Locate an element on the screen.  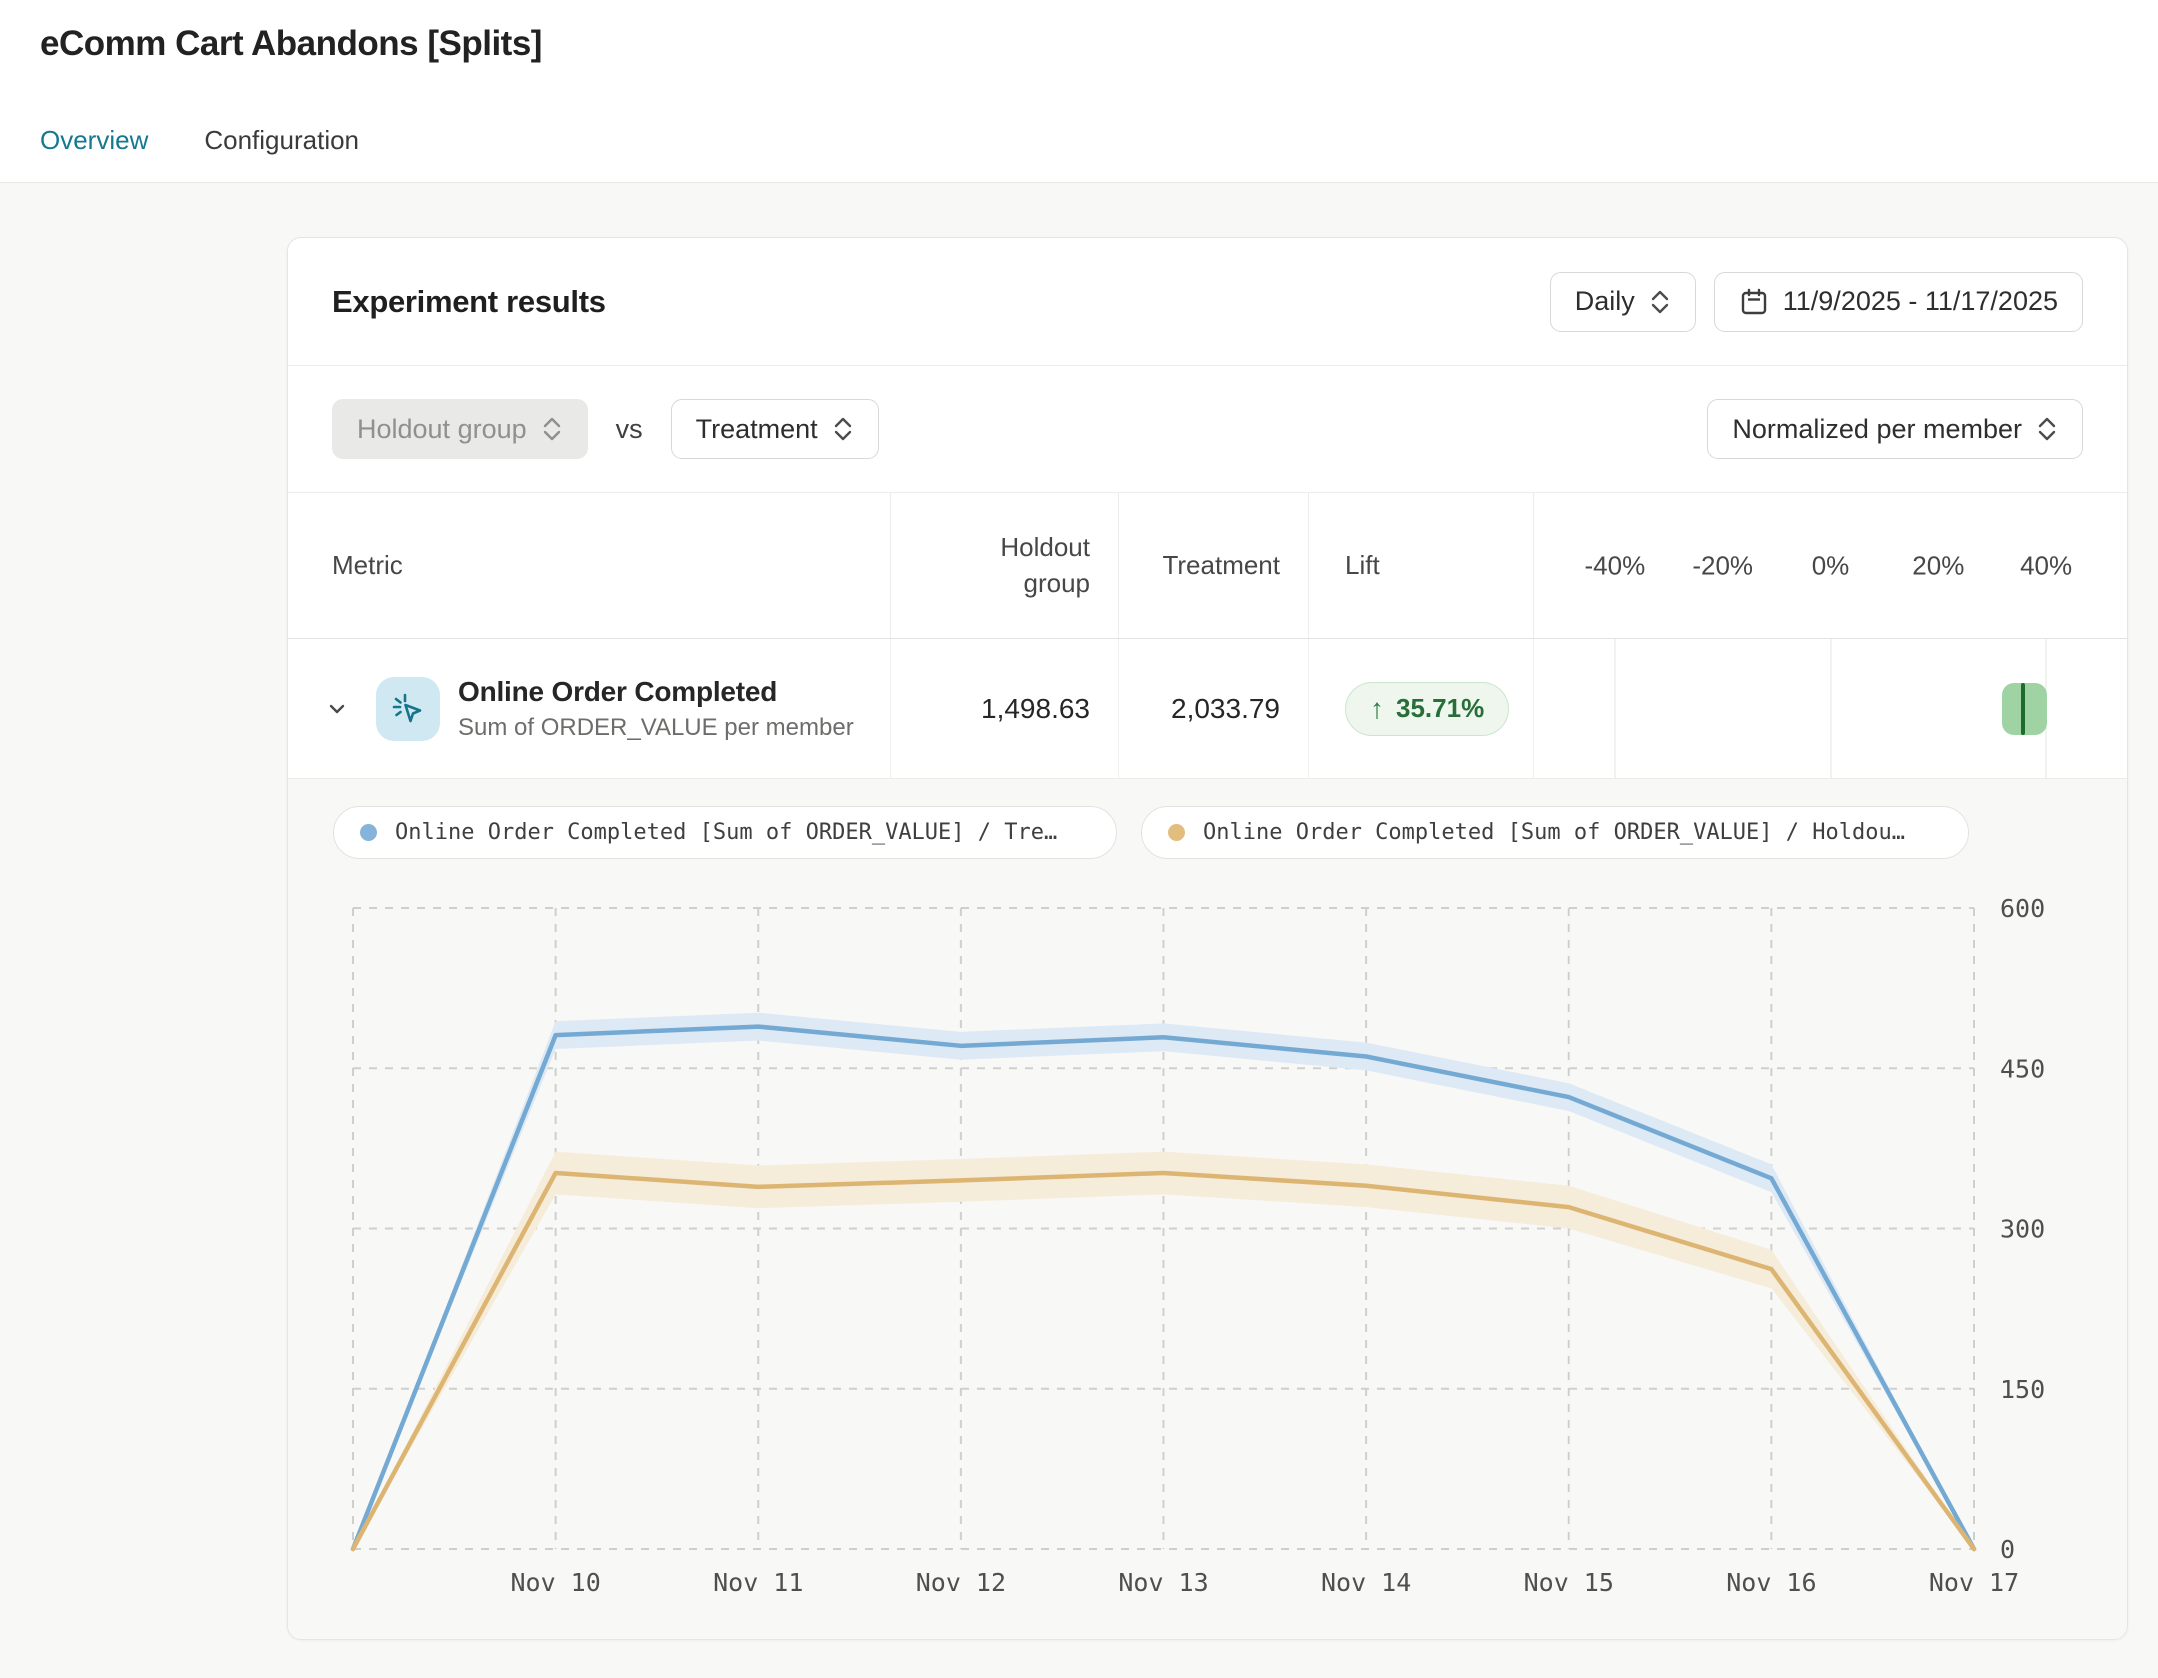
lift-point-marker is located at coordinates (2023, 708).